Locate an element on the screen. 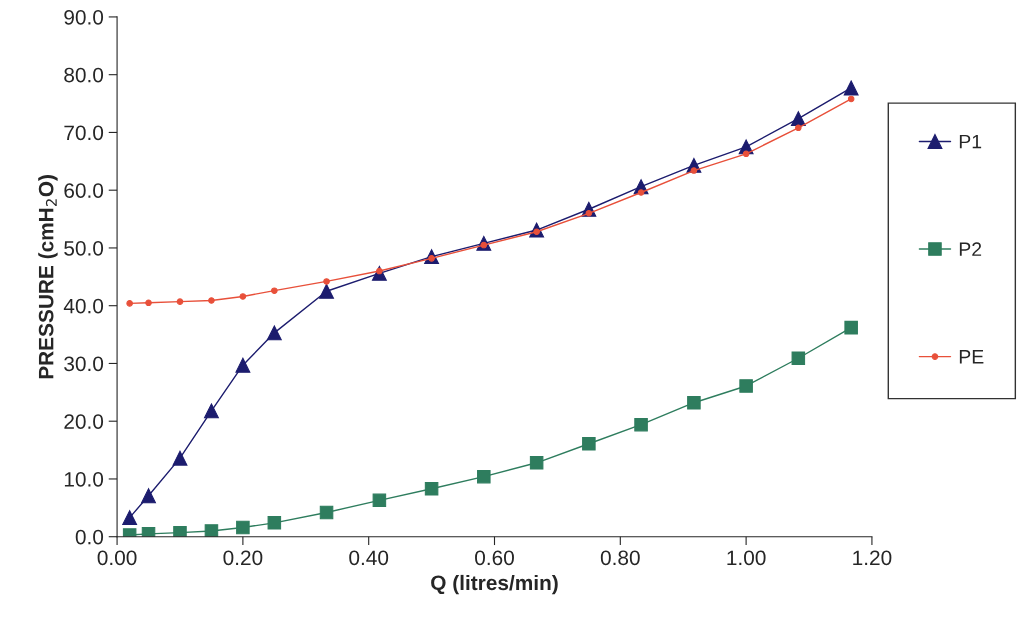 The image size is (1027, 627). x-tick-label: 0.00 is located at coordinates (117, 558).